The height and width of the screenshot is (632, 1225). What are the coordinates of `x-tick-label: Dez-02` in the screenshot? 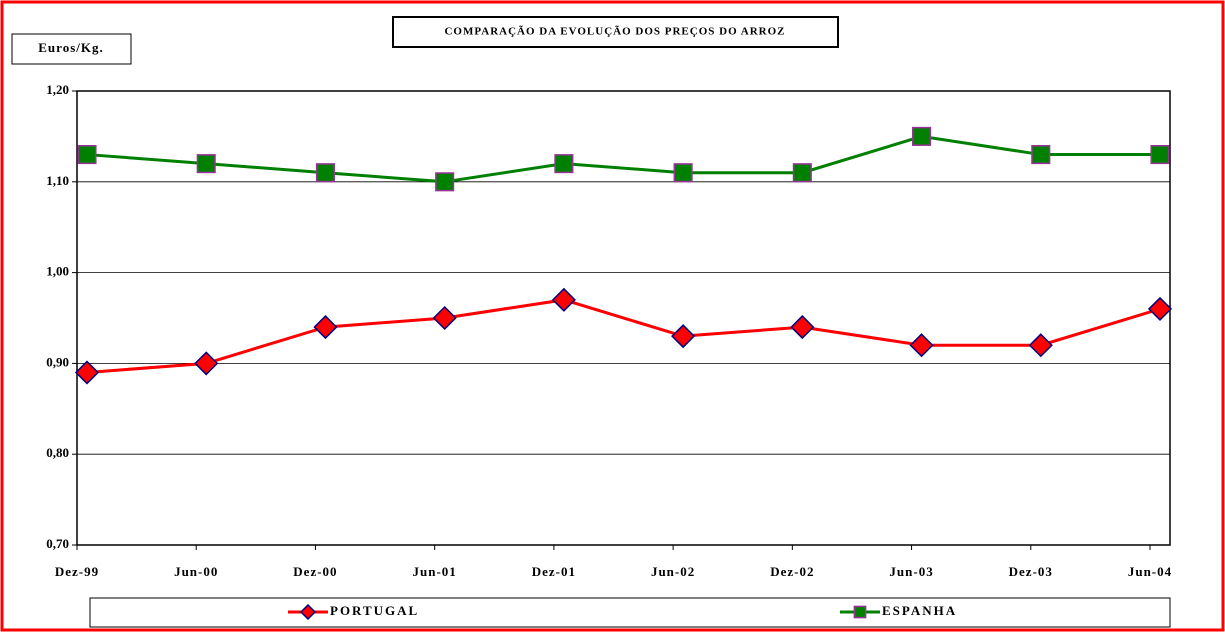 It's located at (792, 571).